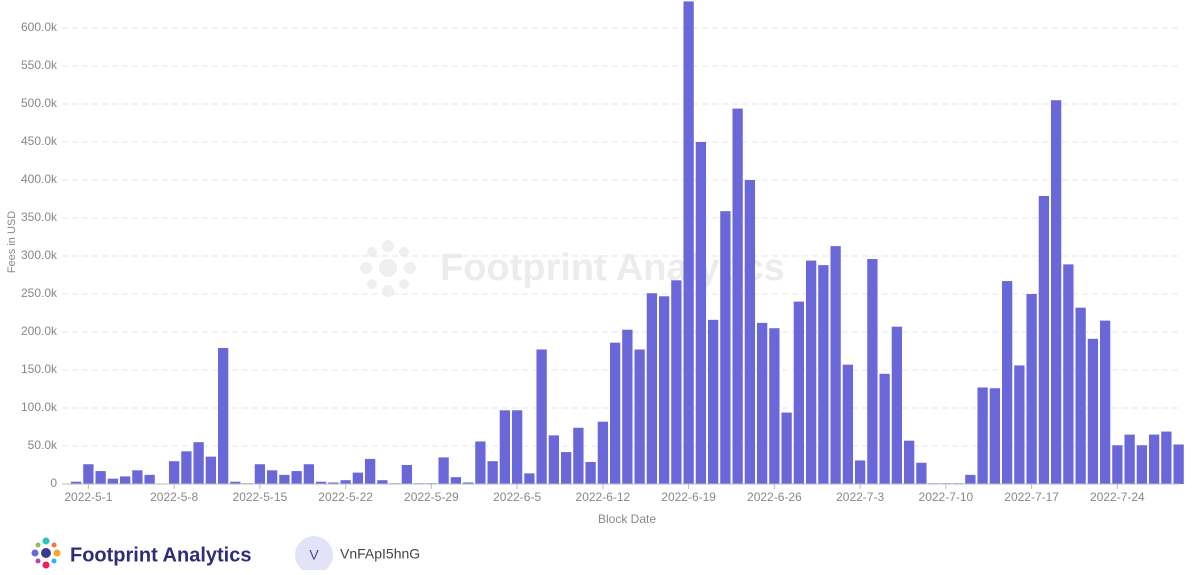 This screenshot has width=1200, height=575. Describe the element at coordinates (860, 497) in the screenshot. I see `x-tick-label: 2022-7-3` at that location.